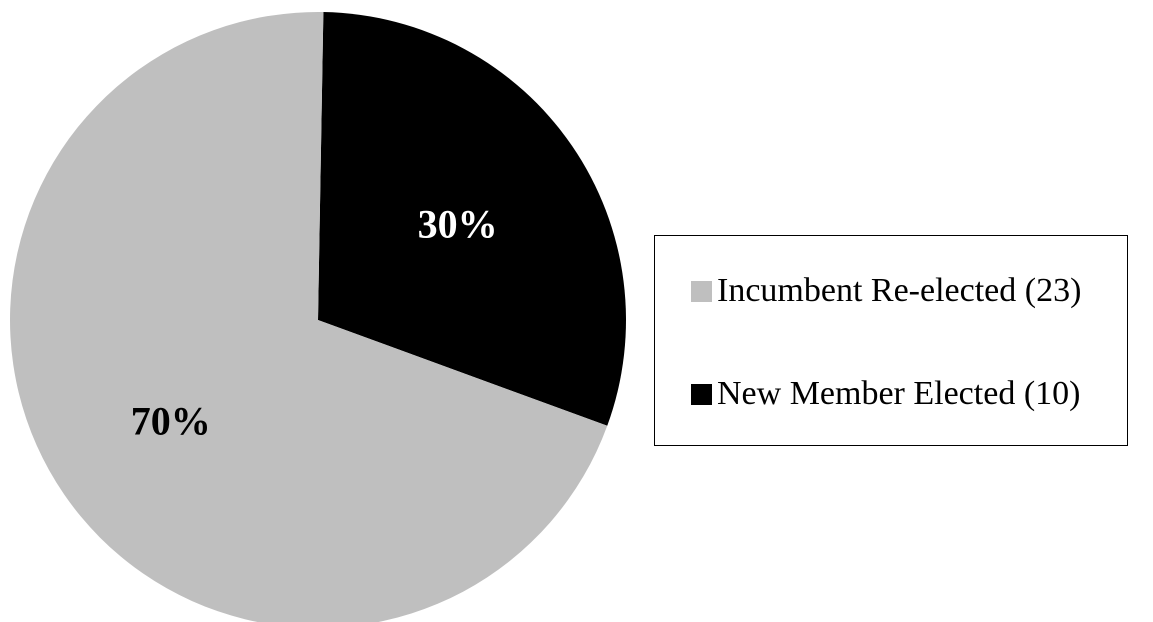  What do you see at coordinates (171, 421) in the screenshot?
I see `pie-label-incumbent: 70%` at bounding box center [171, 421].